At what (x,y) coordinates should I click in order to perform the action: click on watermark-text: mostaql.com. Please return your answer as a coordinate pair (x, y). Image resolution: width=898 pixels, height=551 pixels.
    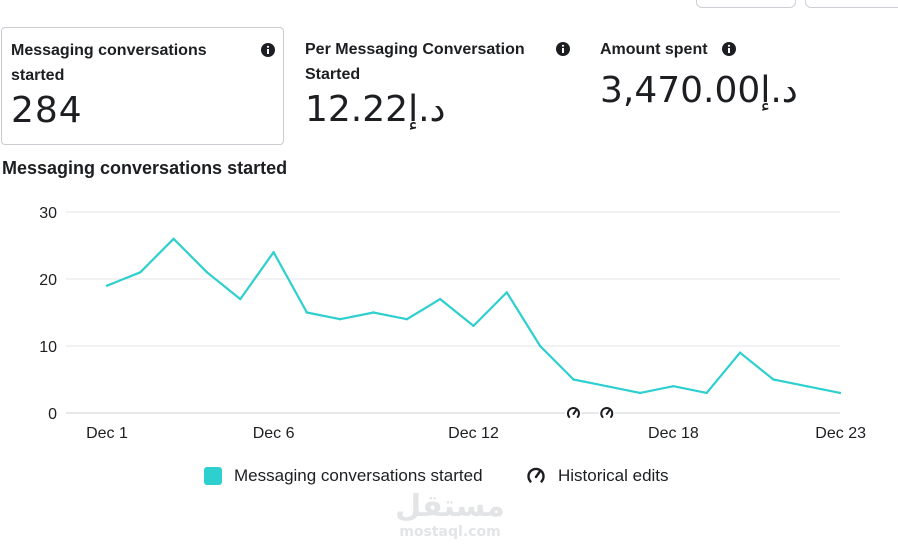
    Looking at the image, I should click on (450, 532).